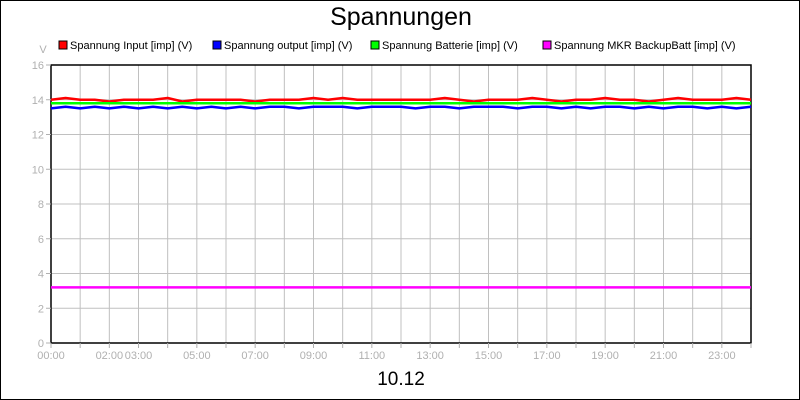 Image resolution: width=800 pixels, height=400 pixels. What do you see at coordinates (43, 50) in the screenshot?
I see `y-axis-label: V` at bounding box center [43, 50].